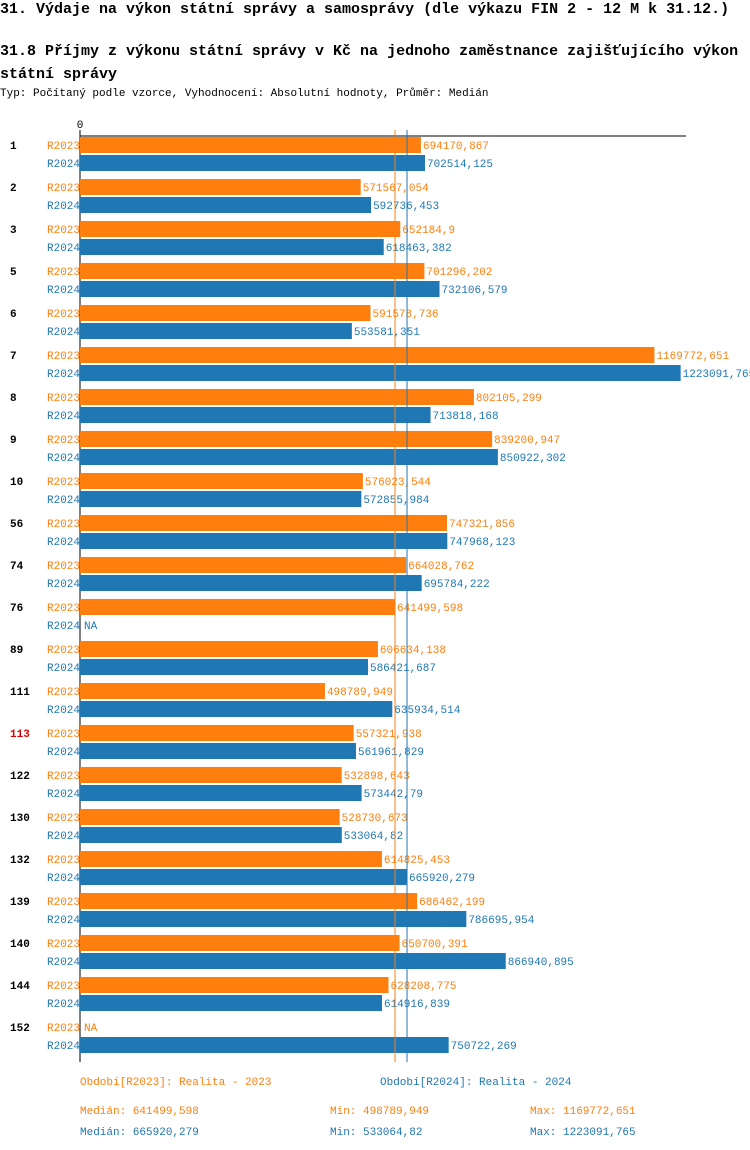 The width and height of the screenshot is (750, 1150). Describe the element at coordinates (20, 987) in the screenshot. I see `category-label: 144` at that location.